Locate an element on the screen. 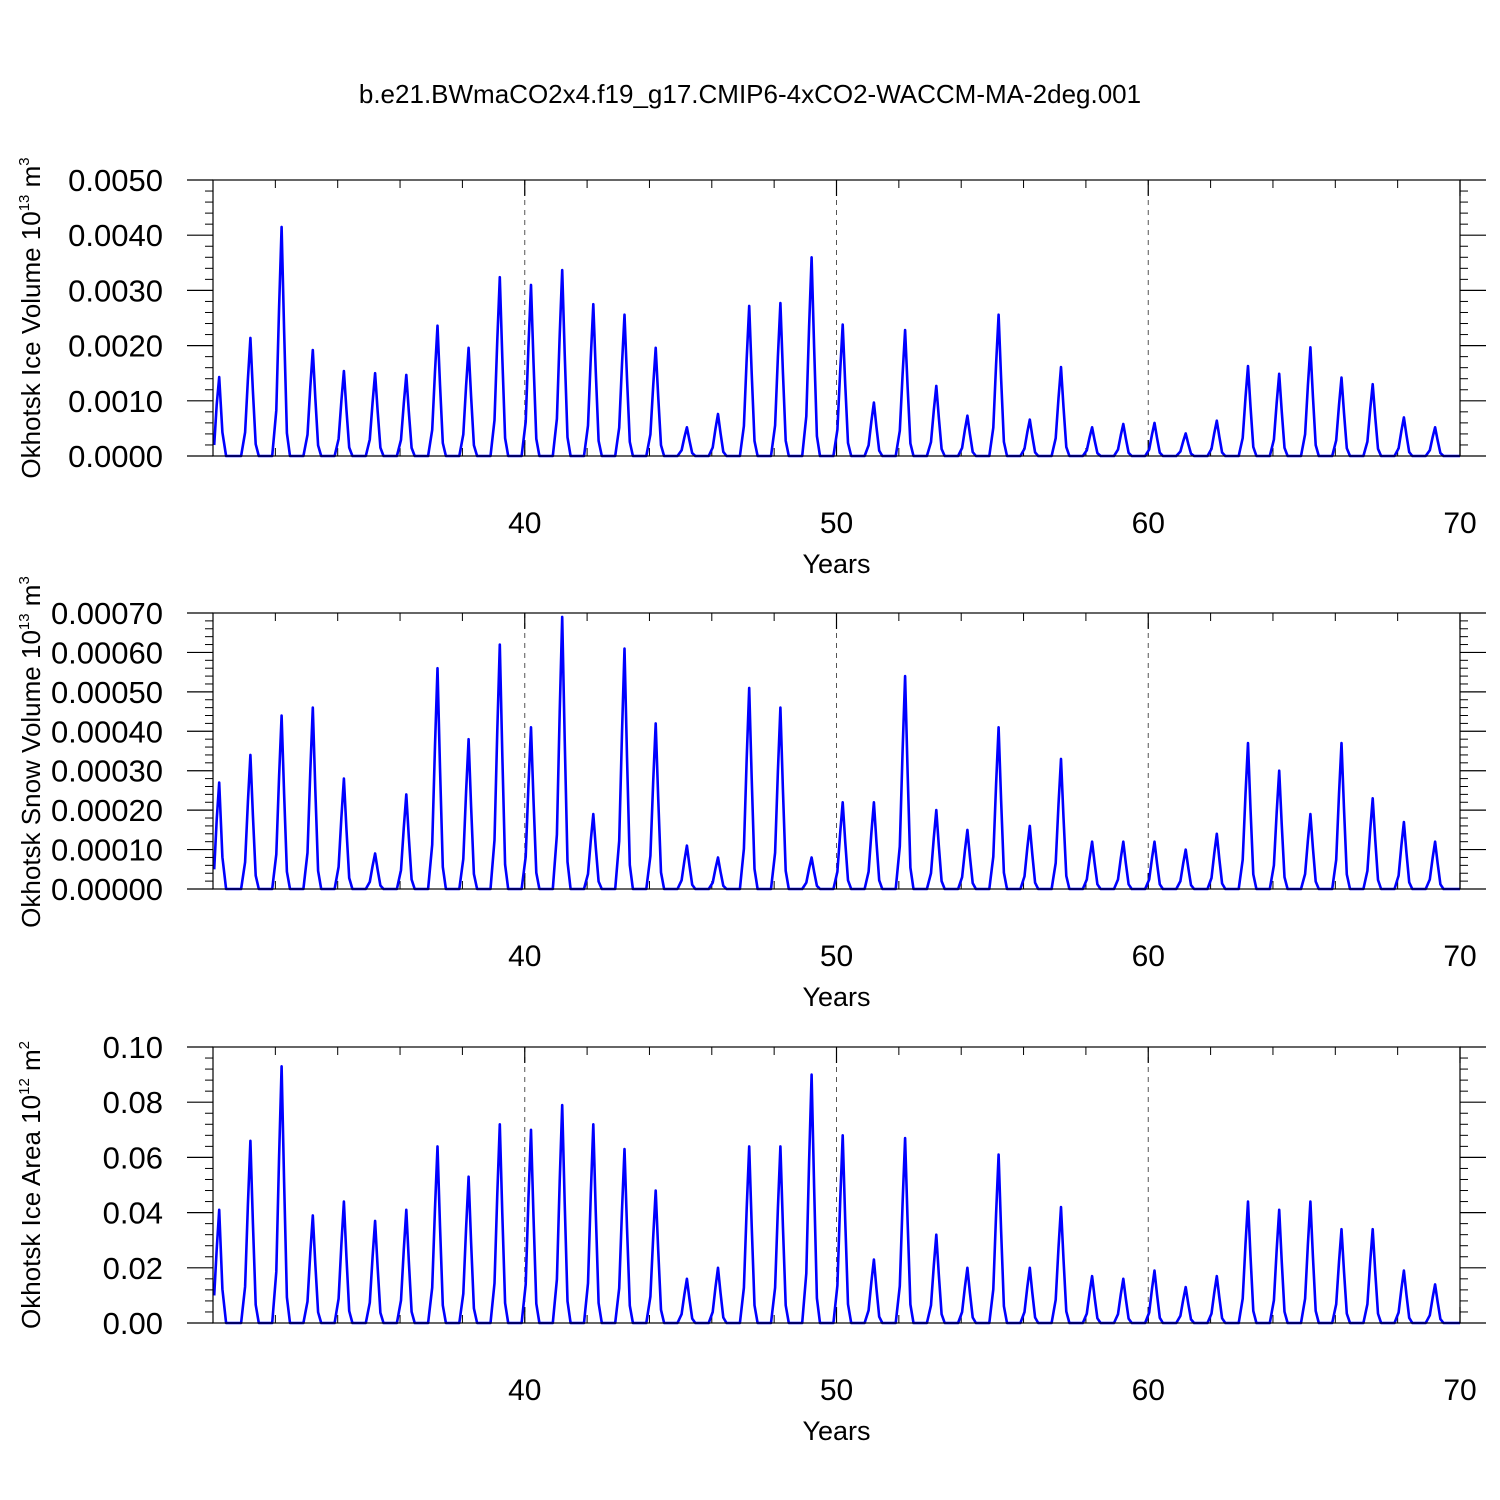 Image resolution: width=1500 pixels, height=1500 pixels. y-tick-label: 0.00040 is located at coordinates (107, 731).